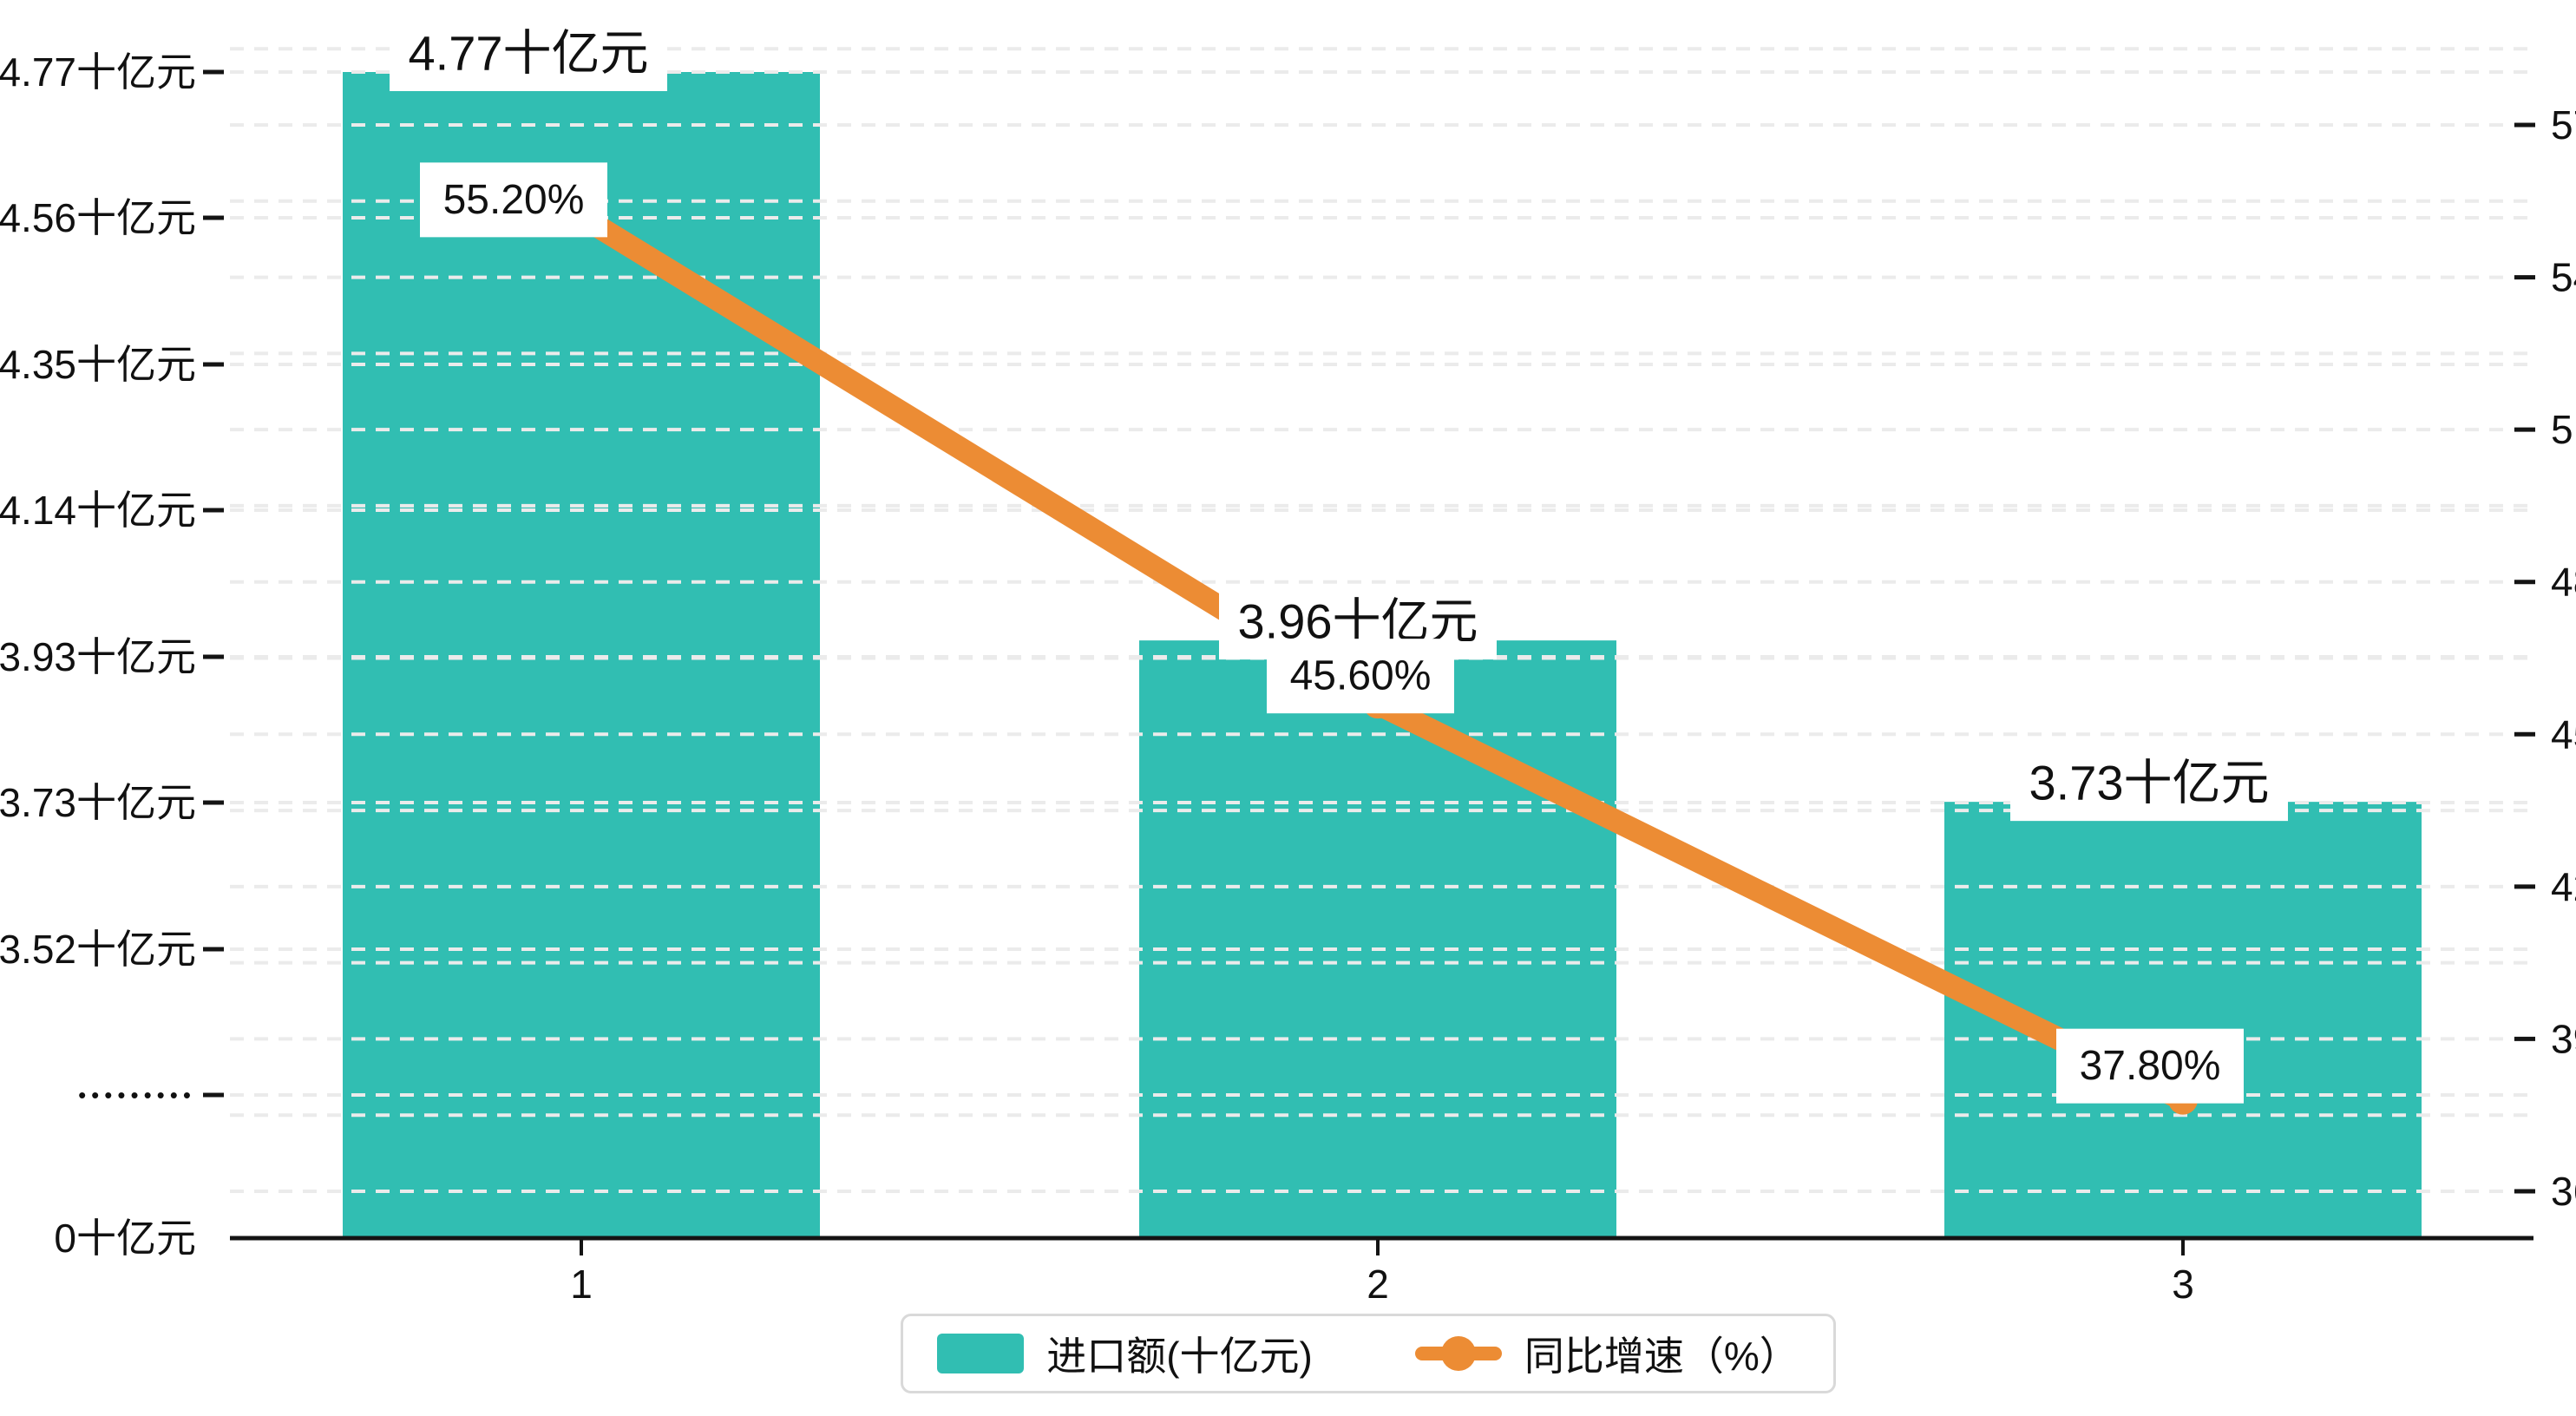 The image size is (2576, 1416). Describe the element at coordinates (98, 217) in the screenshot. I see `left-axis-tick-label: 4.56十亿元` at that location.